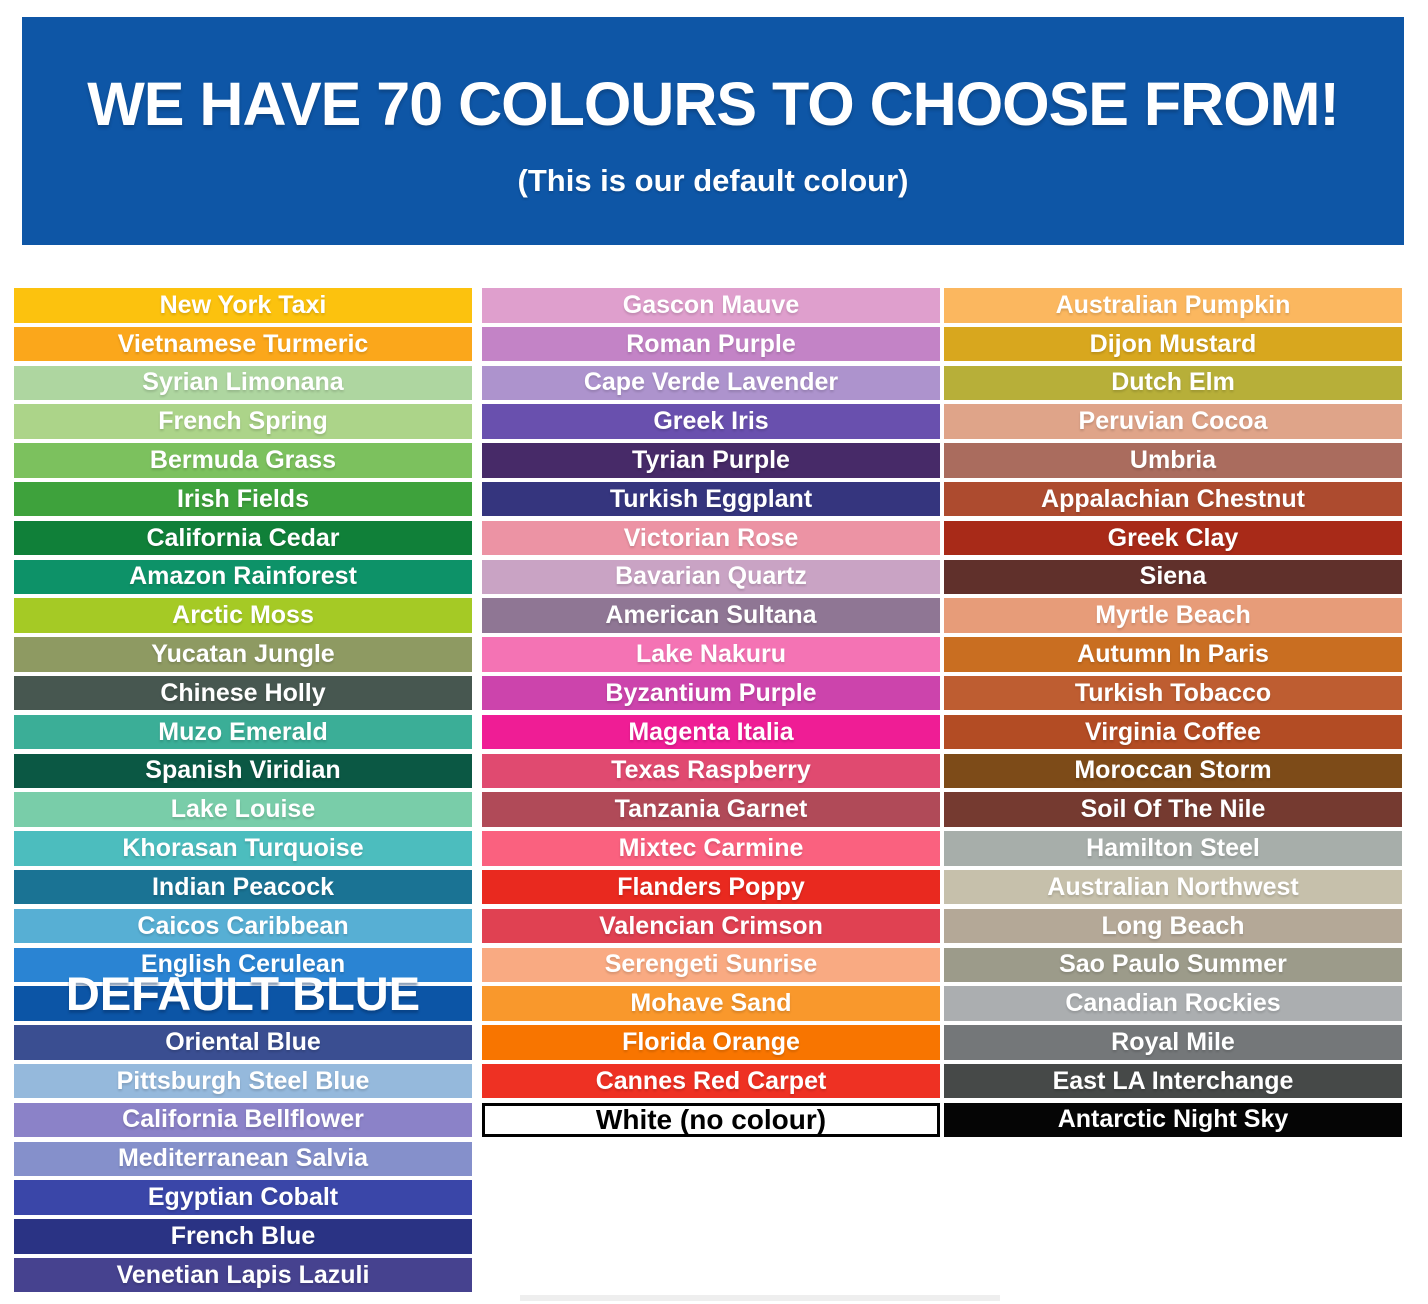  Describe the element at coordinates (243, 1275) in the screenshot. I see `swatch-venetian-lapis-lazuli: Venetian Lapis Lazuli` at that location.